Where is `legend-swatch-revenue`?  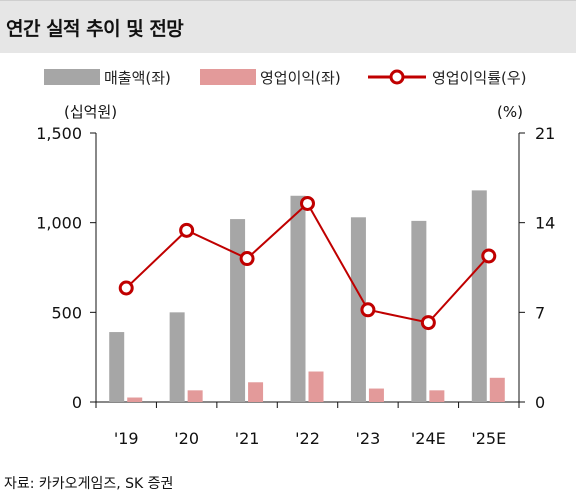 legend-swatch-revenue is located at coordinates (72, 77).